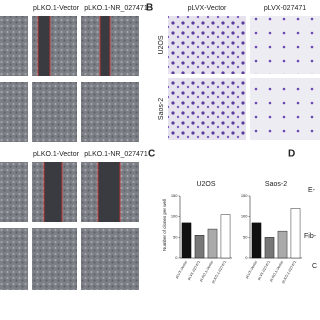 This screenshot has height=320, width=320. I want to click on d-label: E-, so click(312, 190).